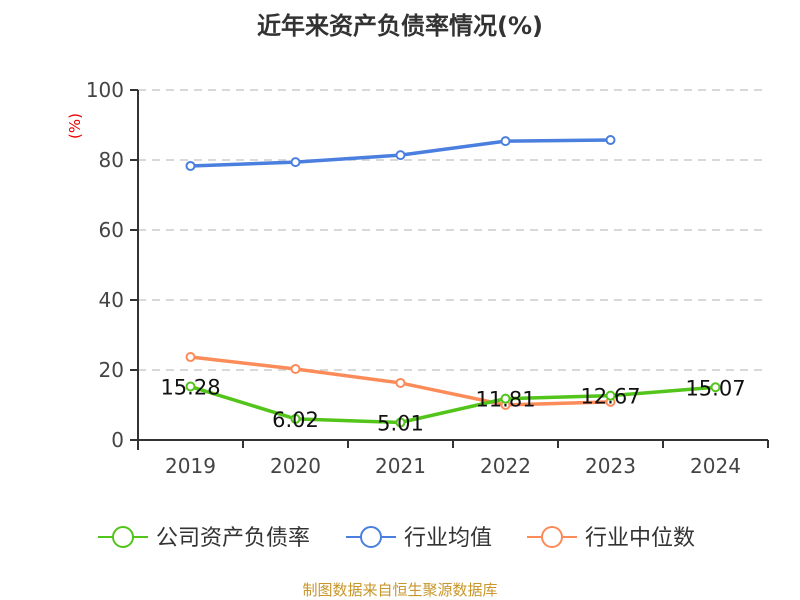 The width and height of the screenshot is (800, 600). I want to click on data-label: 5.01, so click(400, 423).